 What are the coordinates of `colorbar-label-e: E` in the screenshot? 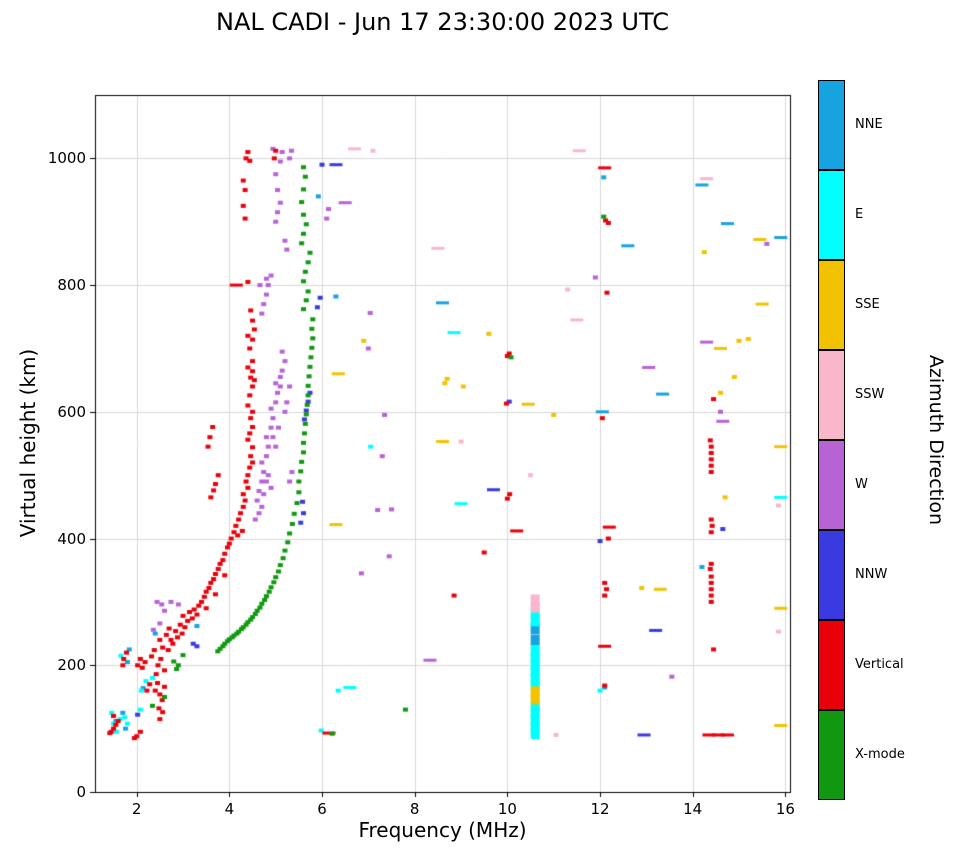 It's located at (859, 214).